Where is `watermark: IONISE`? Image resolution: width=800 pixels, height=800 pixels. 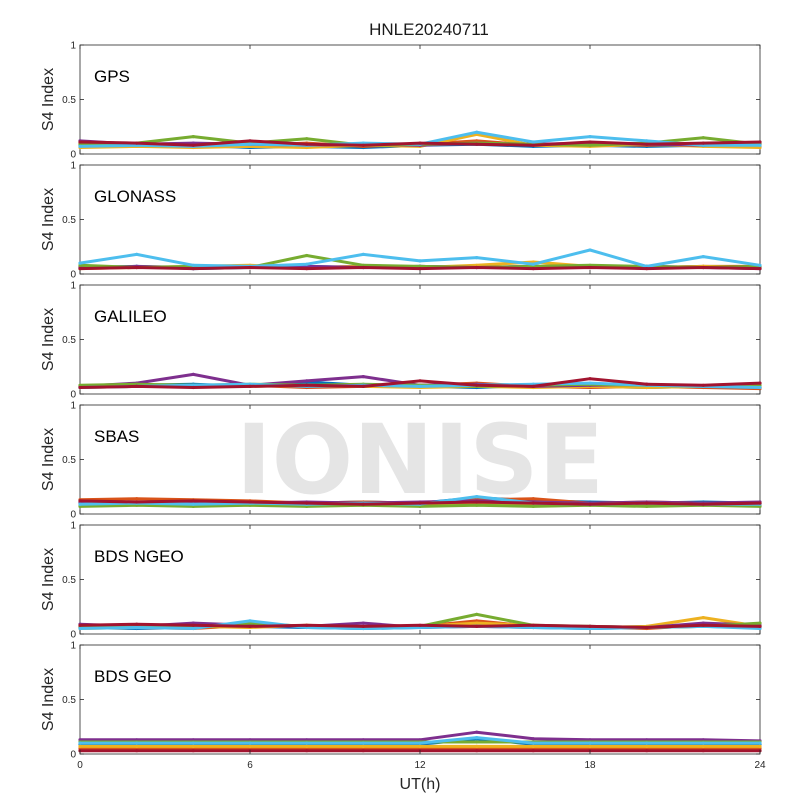 watermark: IONISE is located at coordinates (420, 460).